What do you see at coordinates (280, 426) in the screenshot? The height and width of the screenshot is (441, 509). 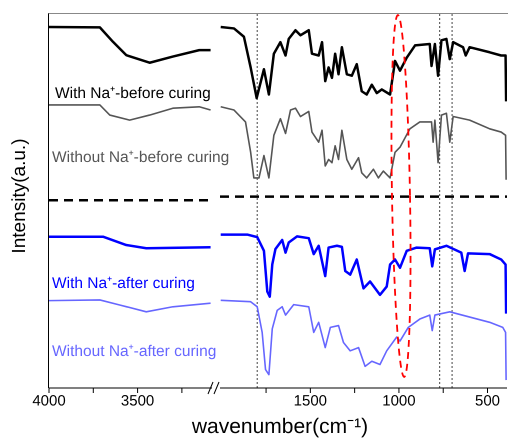 I see `x-axis-title: wavenumber(cm⁻¹)` at bounding box center [280, 426].